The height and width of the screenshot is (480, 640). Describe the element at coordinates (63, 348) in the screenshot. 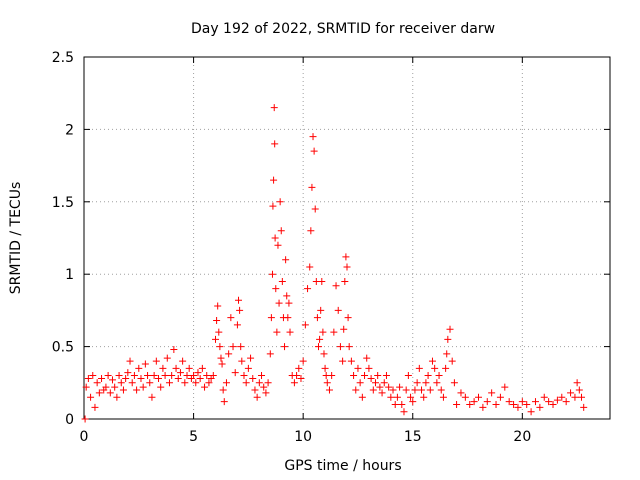

I see `y-tick-label: 0.5` at that location.